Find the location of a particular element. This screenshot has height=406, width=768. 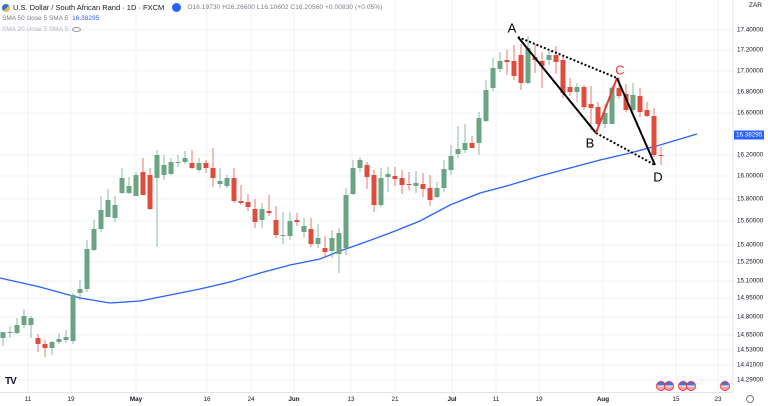

time-tick-label: 16 is located at coordinates (207, 399).